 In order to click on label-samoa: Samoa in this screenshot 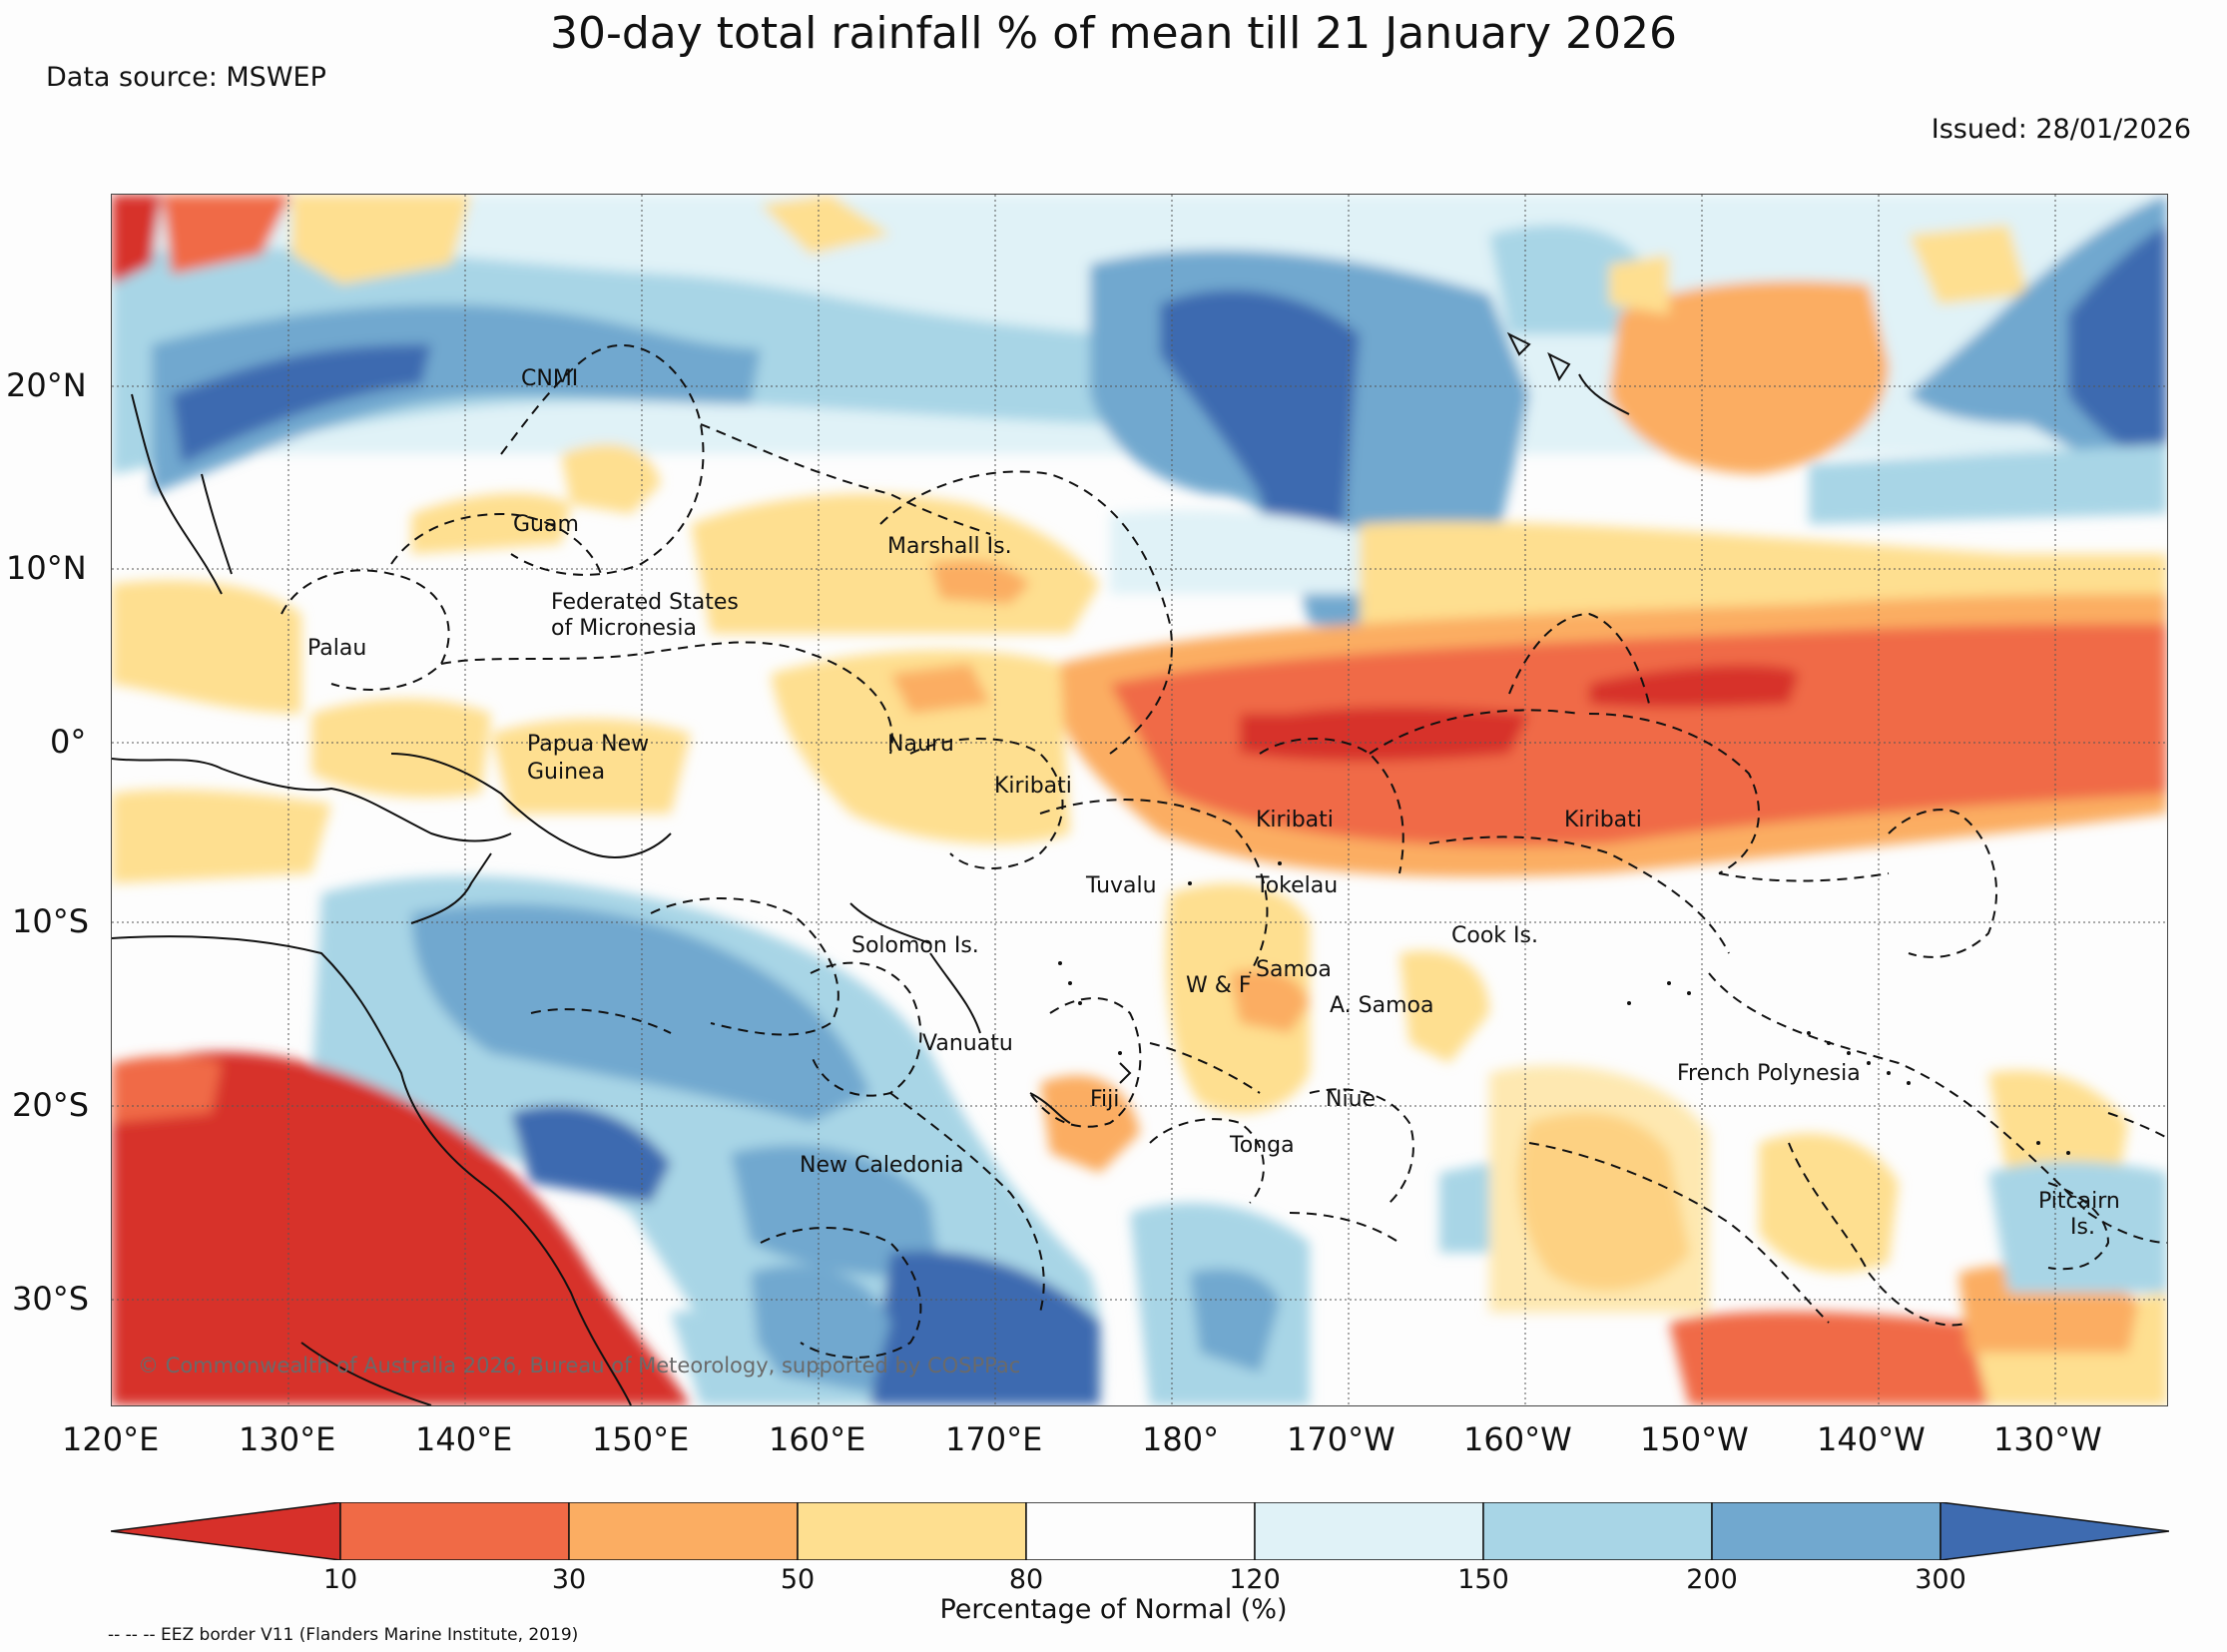, I will do `click(1294, 969)`.